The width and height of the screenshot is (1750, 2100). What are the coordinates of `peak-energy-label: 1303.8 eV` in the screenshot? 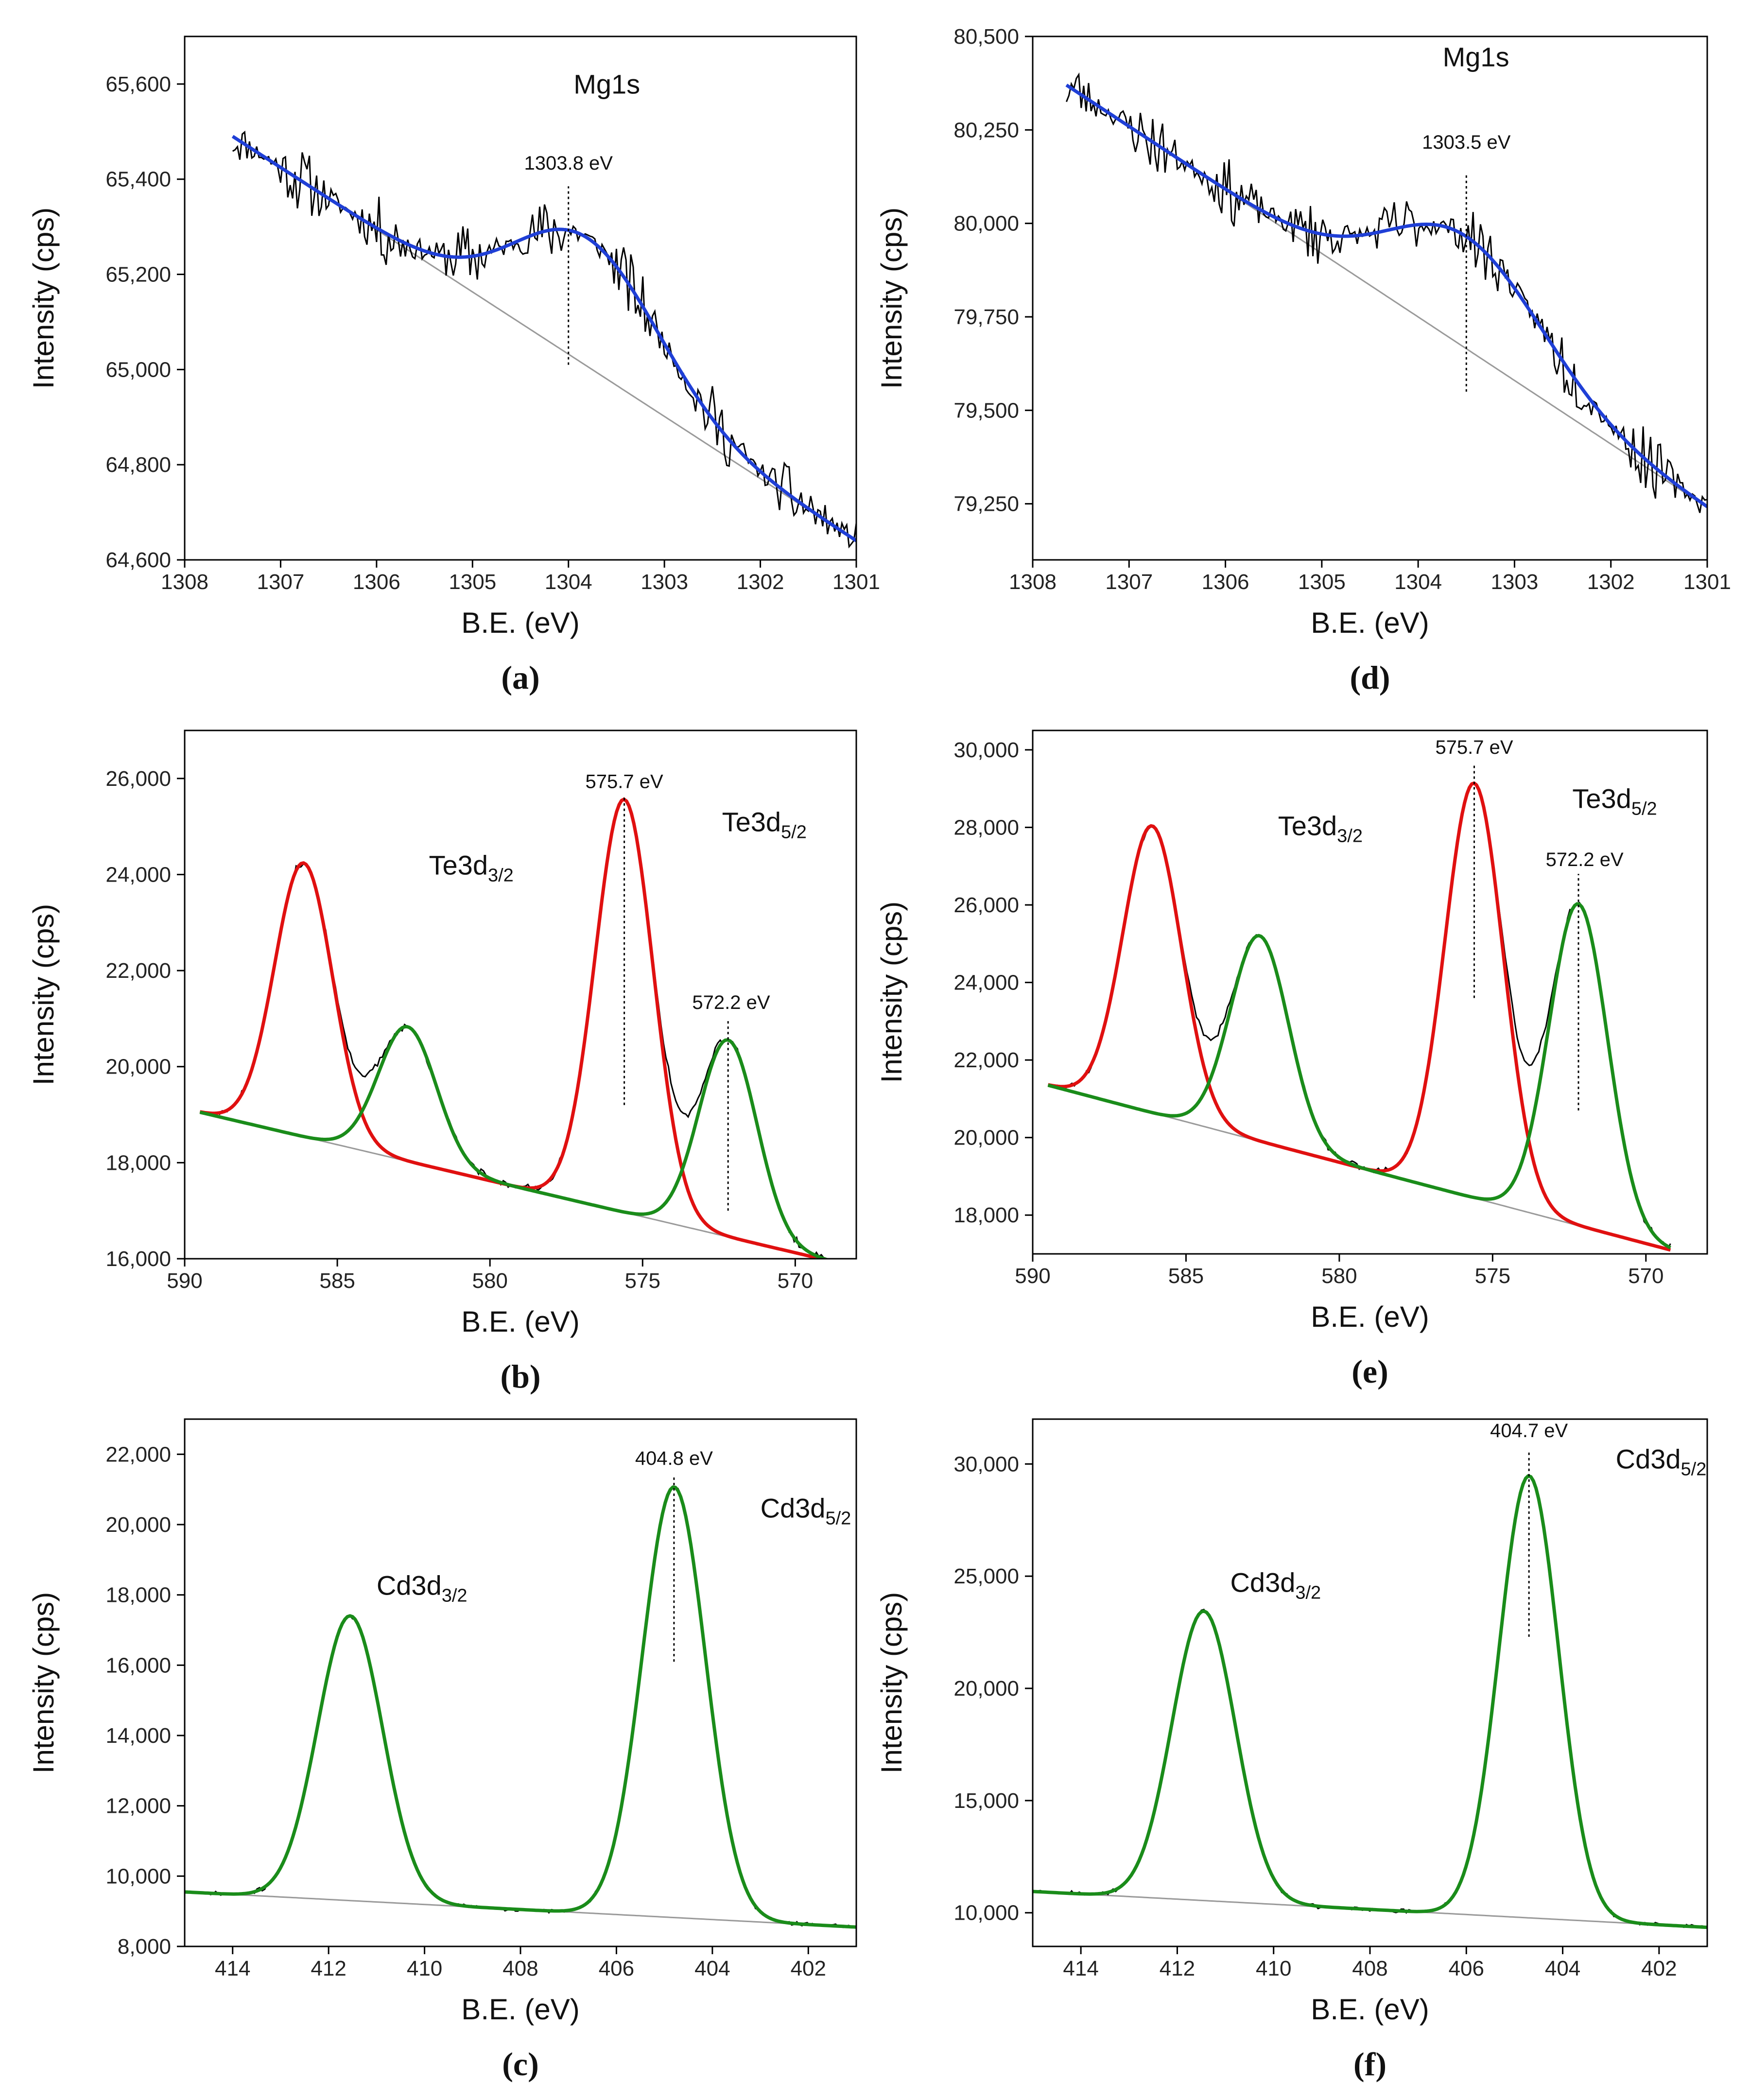 It's located at (568, 163).